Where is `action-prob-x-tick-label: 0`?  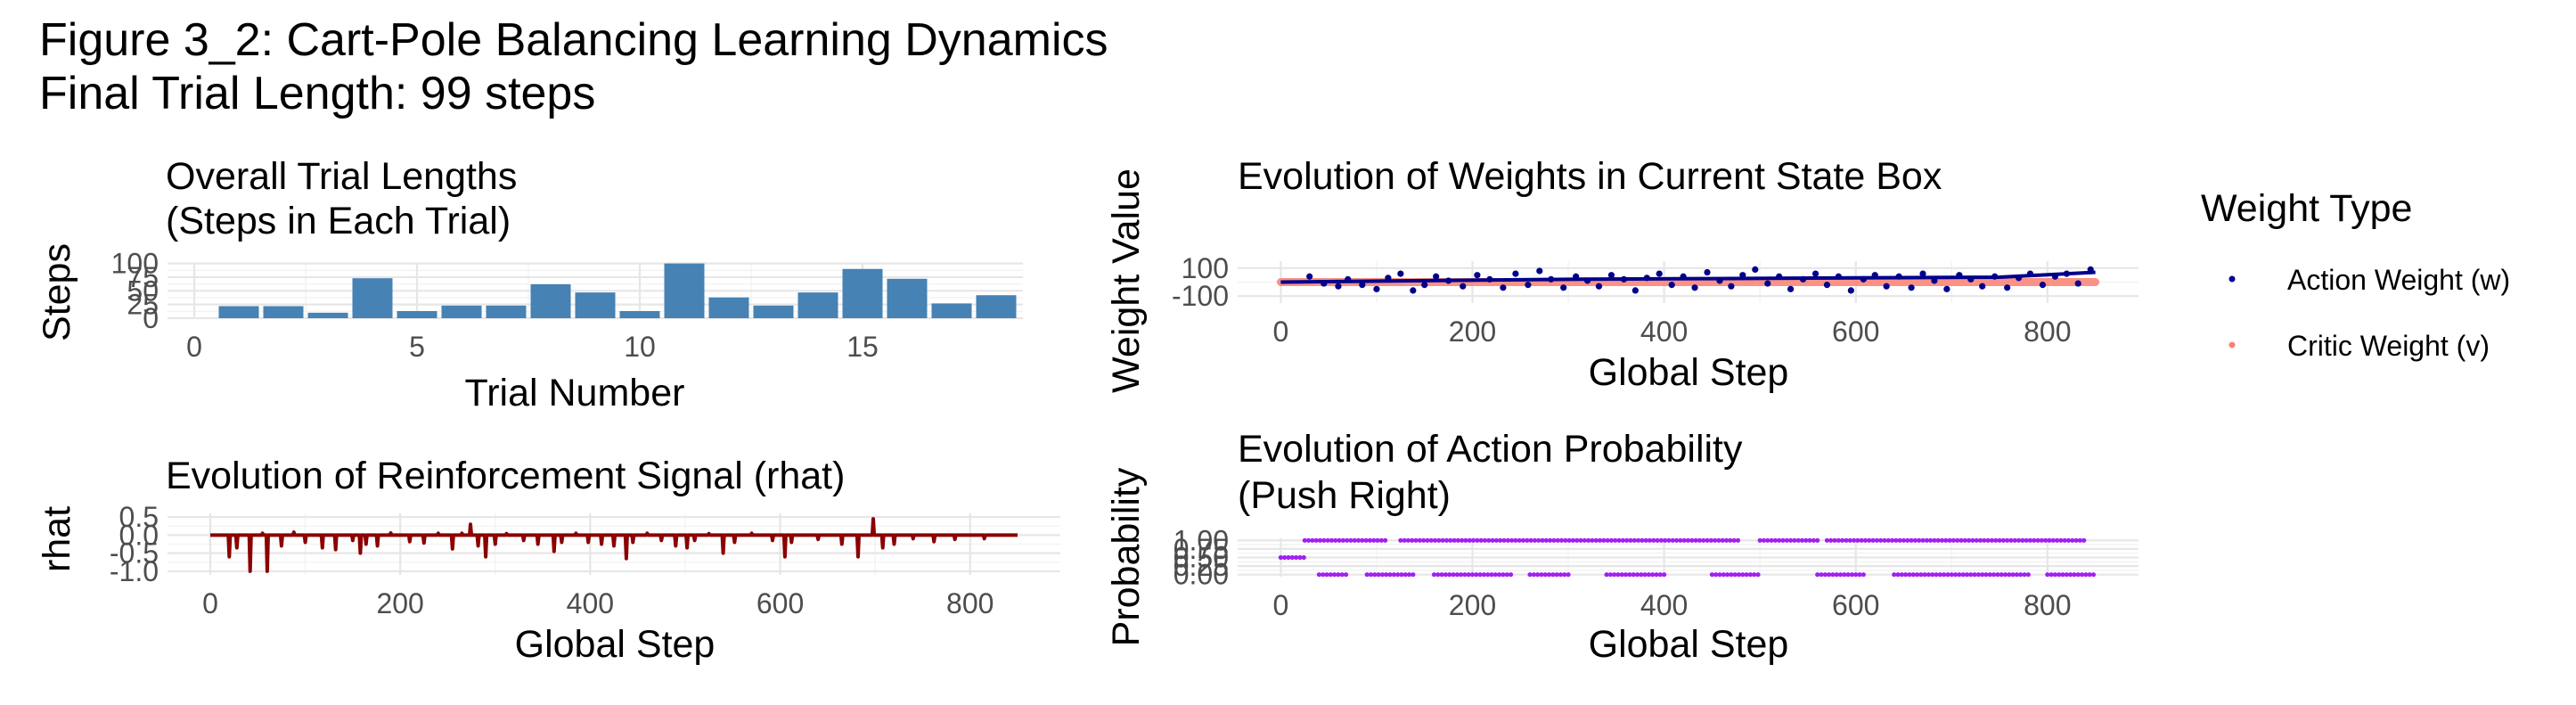 action-prob-x-tick-label: 0 is located at coordinates (1281, 605).